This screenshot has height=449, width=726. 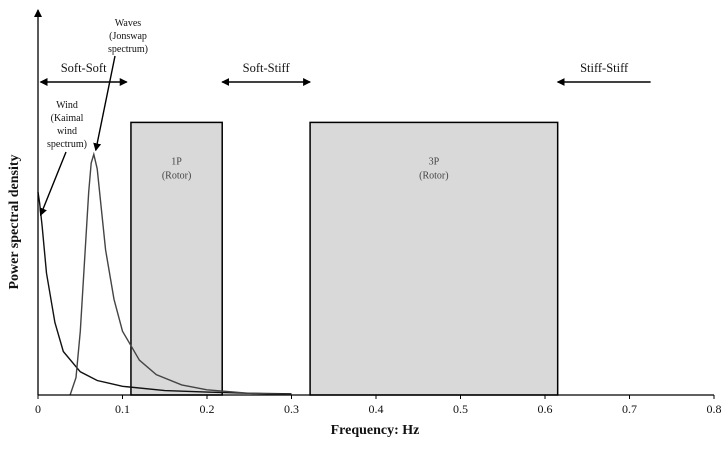 I want to click on x-tick-label: 0.1, so click(x=122, y=409).